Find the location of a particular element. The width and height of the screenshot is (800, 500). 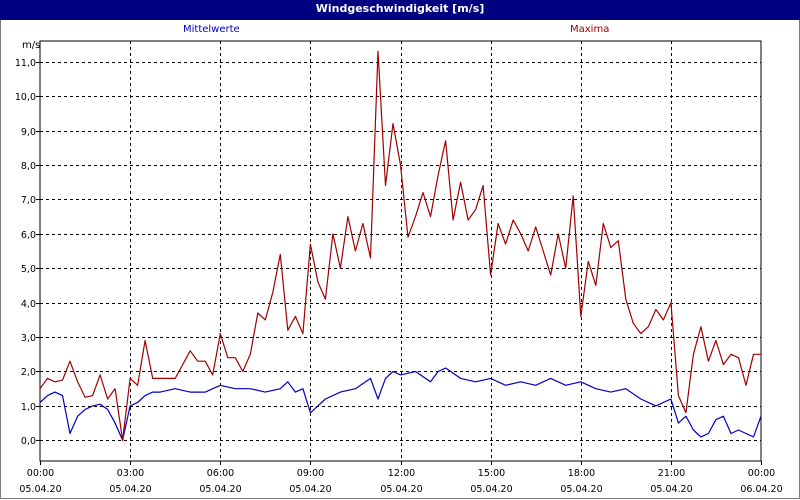

chart-title: Windgeschwindigkeit [m/s] is located at coordinates (400, 8).